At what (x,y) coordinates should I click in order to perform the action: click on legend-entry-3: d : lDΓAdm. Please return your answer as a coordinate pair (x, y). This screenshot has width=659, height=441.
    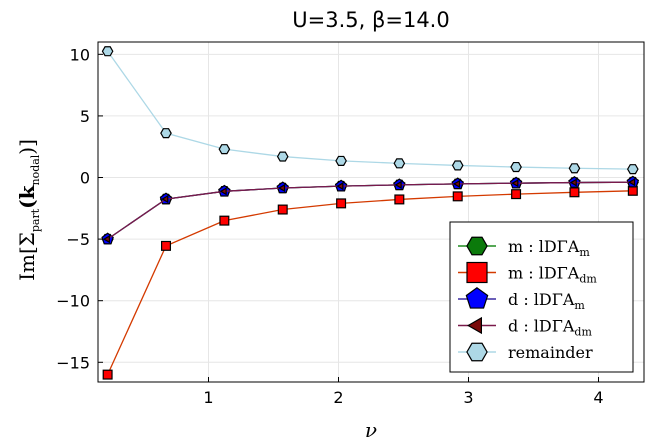
    Looking at the image, I should click on (525, 328).